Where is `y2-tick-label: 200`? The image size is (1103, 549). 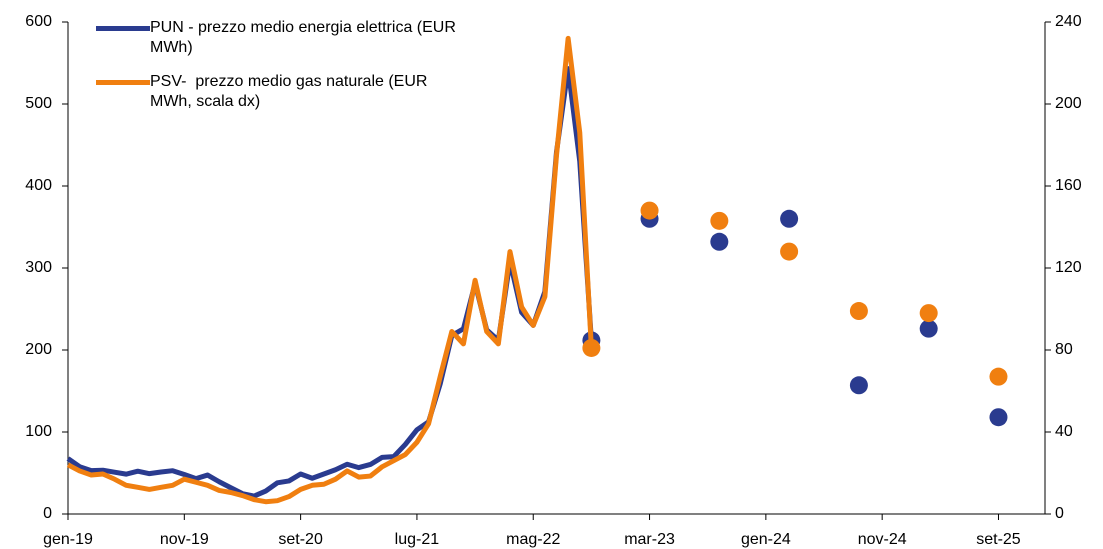
y2-tick-label: 200 is located at coordinates (1068, 103).